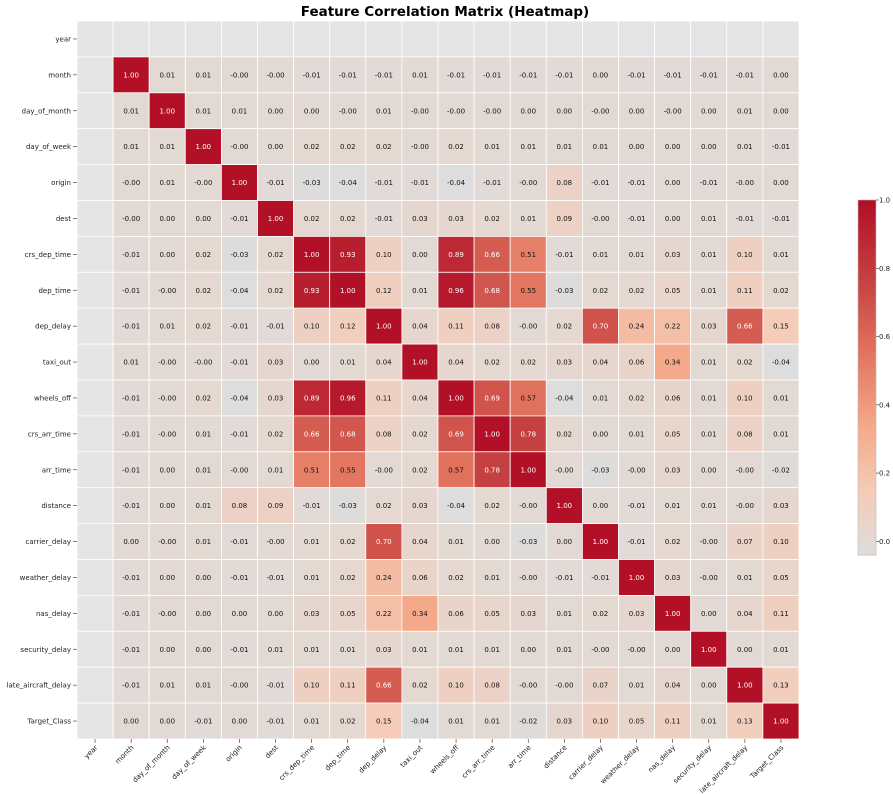 This screenshot has width=893, height=794. Describe the element at coordinates (56, 470) in the screenshot. I see `row-label: arr_time` at that location.